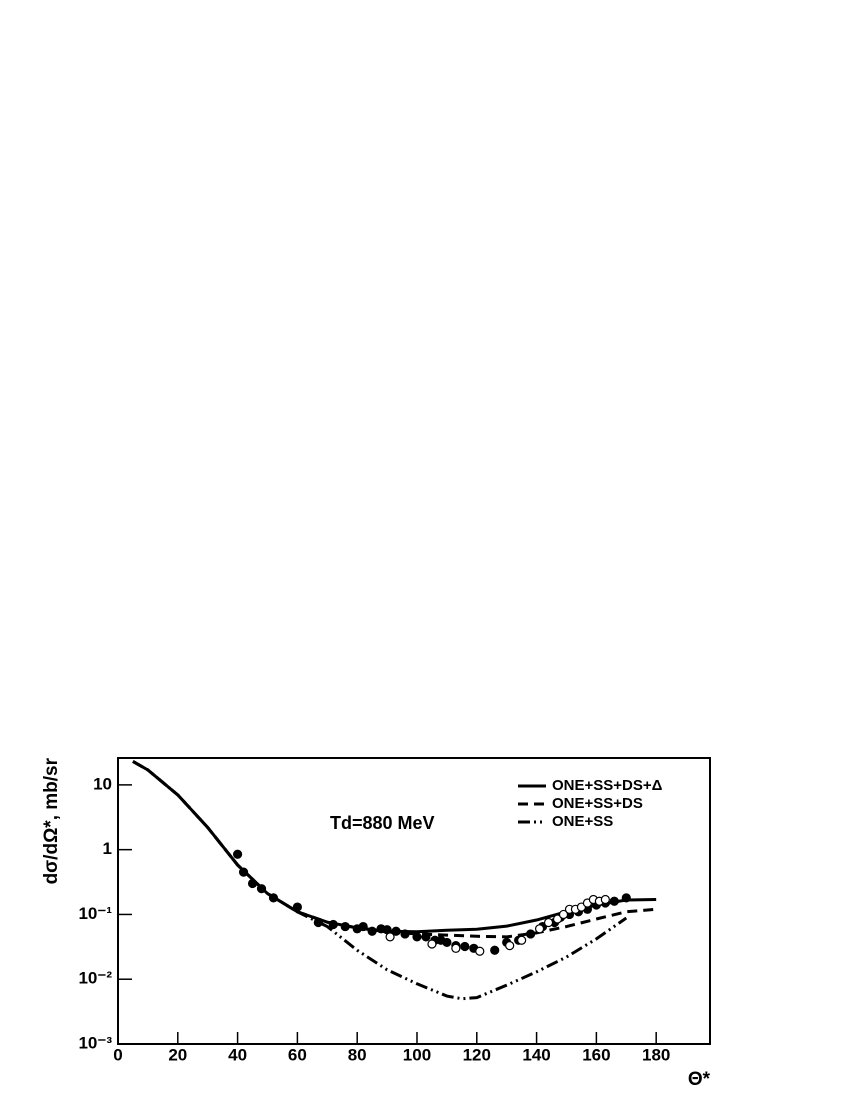 The width and height of the screenshot is (850, 1100). What do you see at coordinates (95, 1042) in the screenshot?
I see `y-tick-label: 10⁻³` at bounding box center [95, 1042].